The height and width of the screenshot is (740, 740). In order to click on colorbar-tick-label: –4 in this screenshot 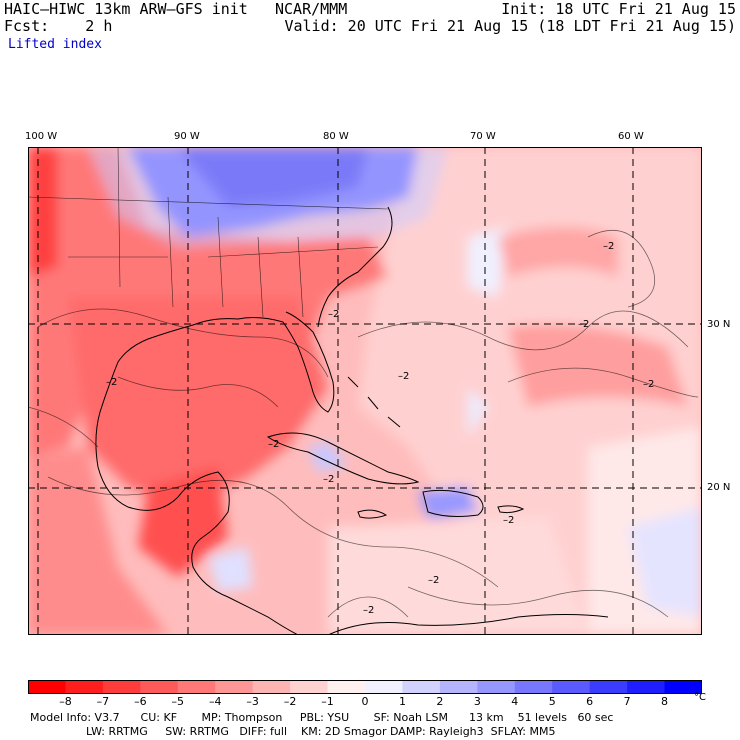, I will do `click(215, 701)`.